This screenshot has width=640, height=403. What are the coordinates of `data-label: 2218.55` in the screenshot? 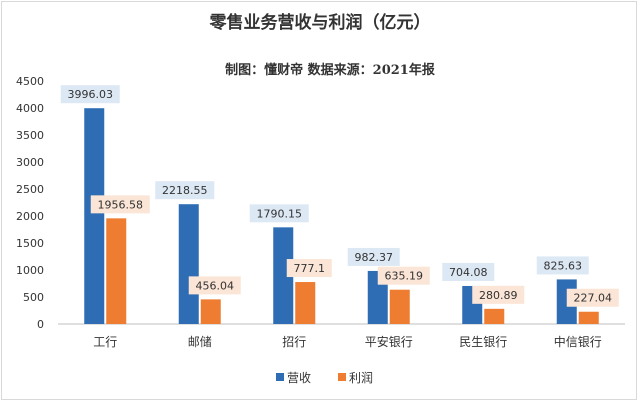 It's located at (185, 190).